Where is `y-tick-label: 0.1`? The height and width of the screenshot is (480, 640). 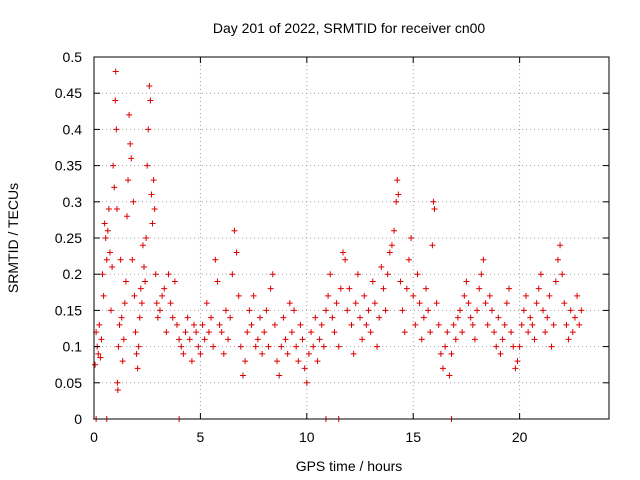
y-tick-label: 0.1 is located at coordinates (73, 347).